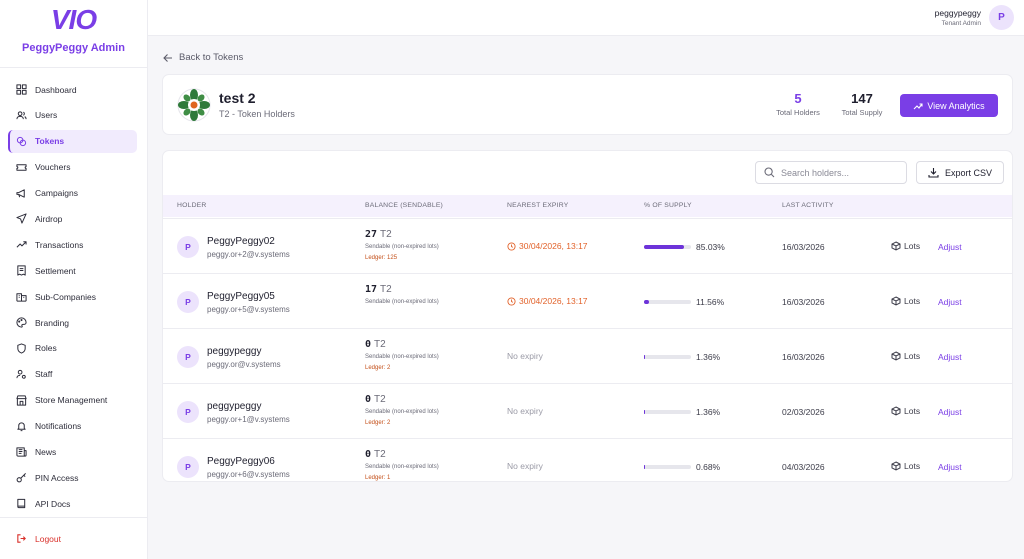  What do you see at coordinates (72, 374) in the screenshot?
I see `sidebar-item-staff: Staff` at bounding box center [72, 374].